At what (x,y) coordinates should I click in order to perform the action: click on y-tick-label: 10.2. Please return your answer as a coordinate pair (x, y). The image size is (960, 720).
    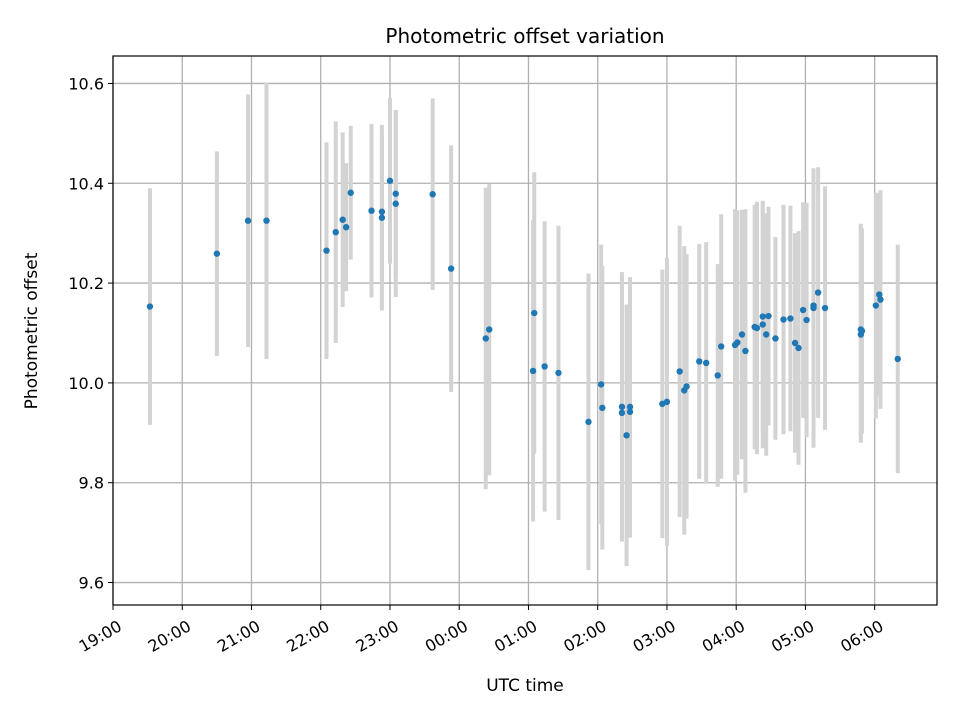
    Looking at the image, I should click on (86, 283).